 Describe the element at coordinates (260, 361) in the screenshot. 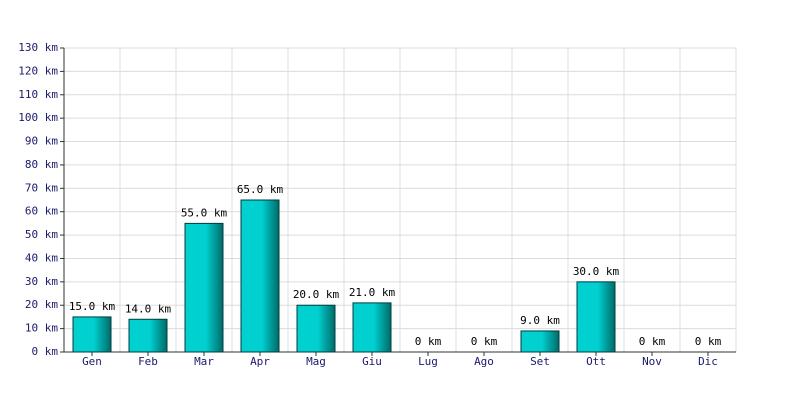

I see `x-tick-label: Apr` at that location.